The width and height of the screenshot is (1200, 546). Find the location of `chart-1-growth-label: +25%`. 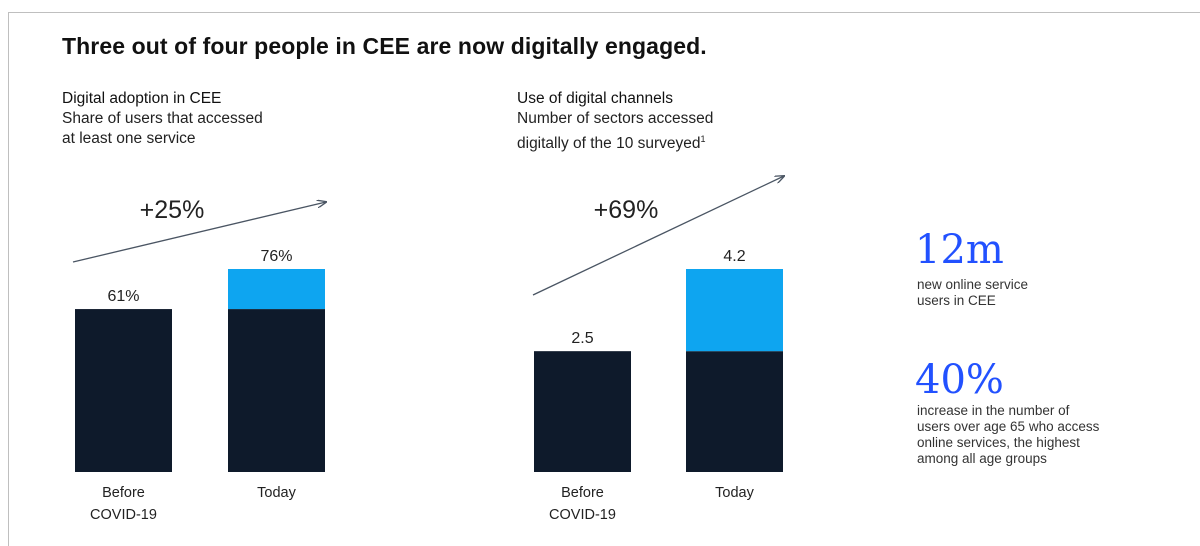

chart-1-growth-label: +25% is located at coordinates (172, 210).